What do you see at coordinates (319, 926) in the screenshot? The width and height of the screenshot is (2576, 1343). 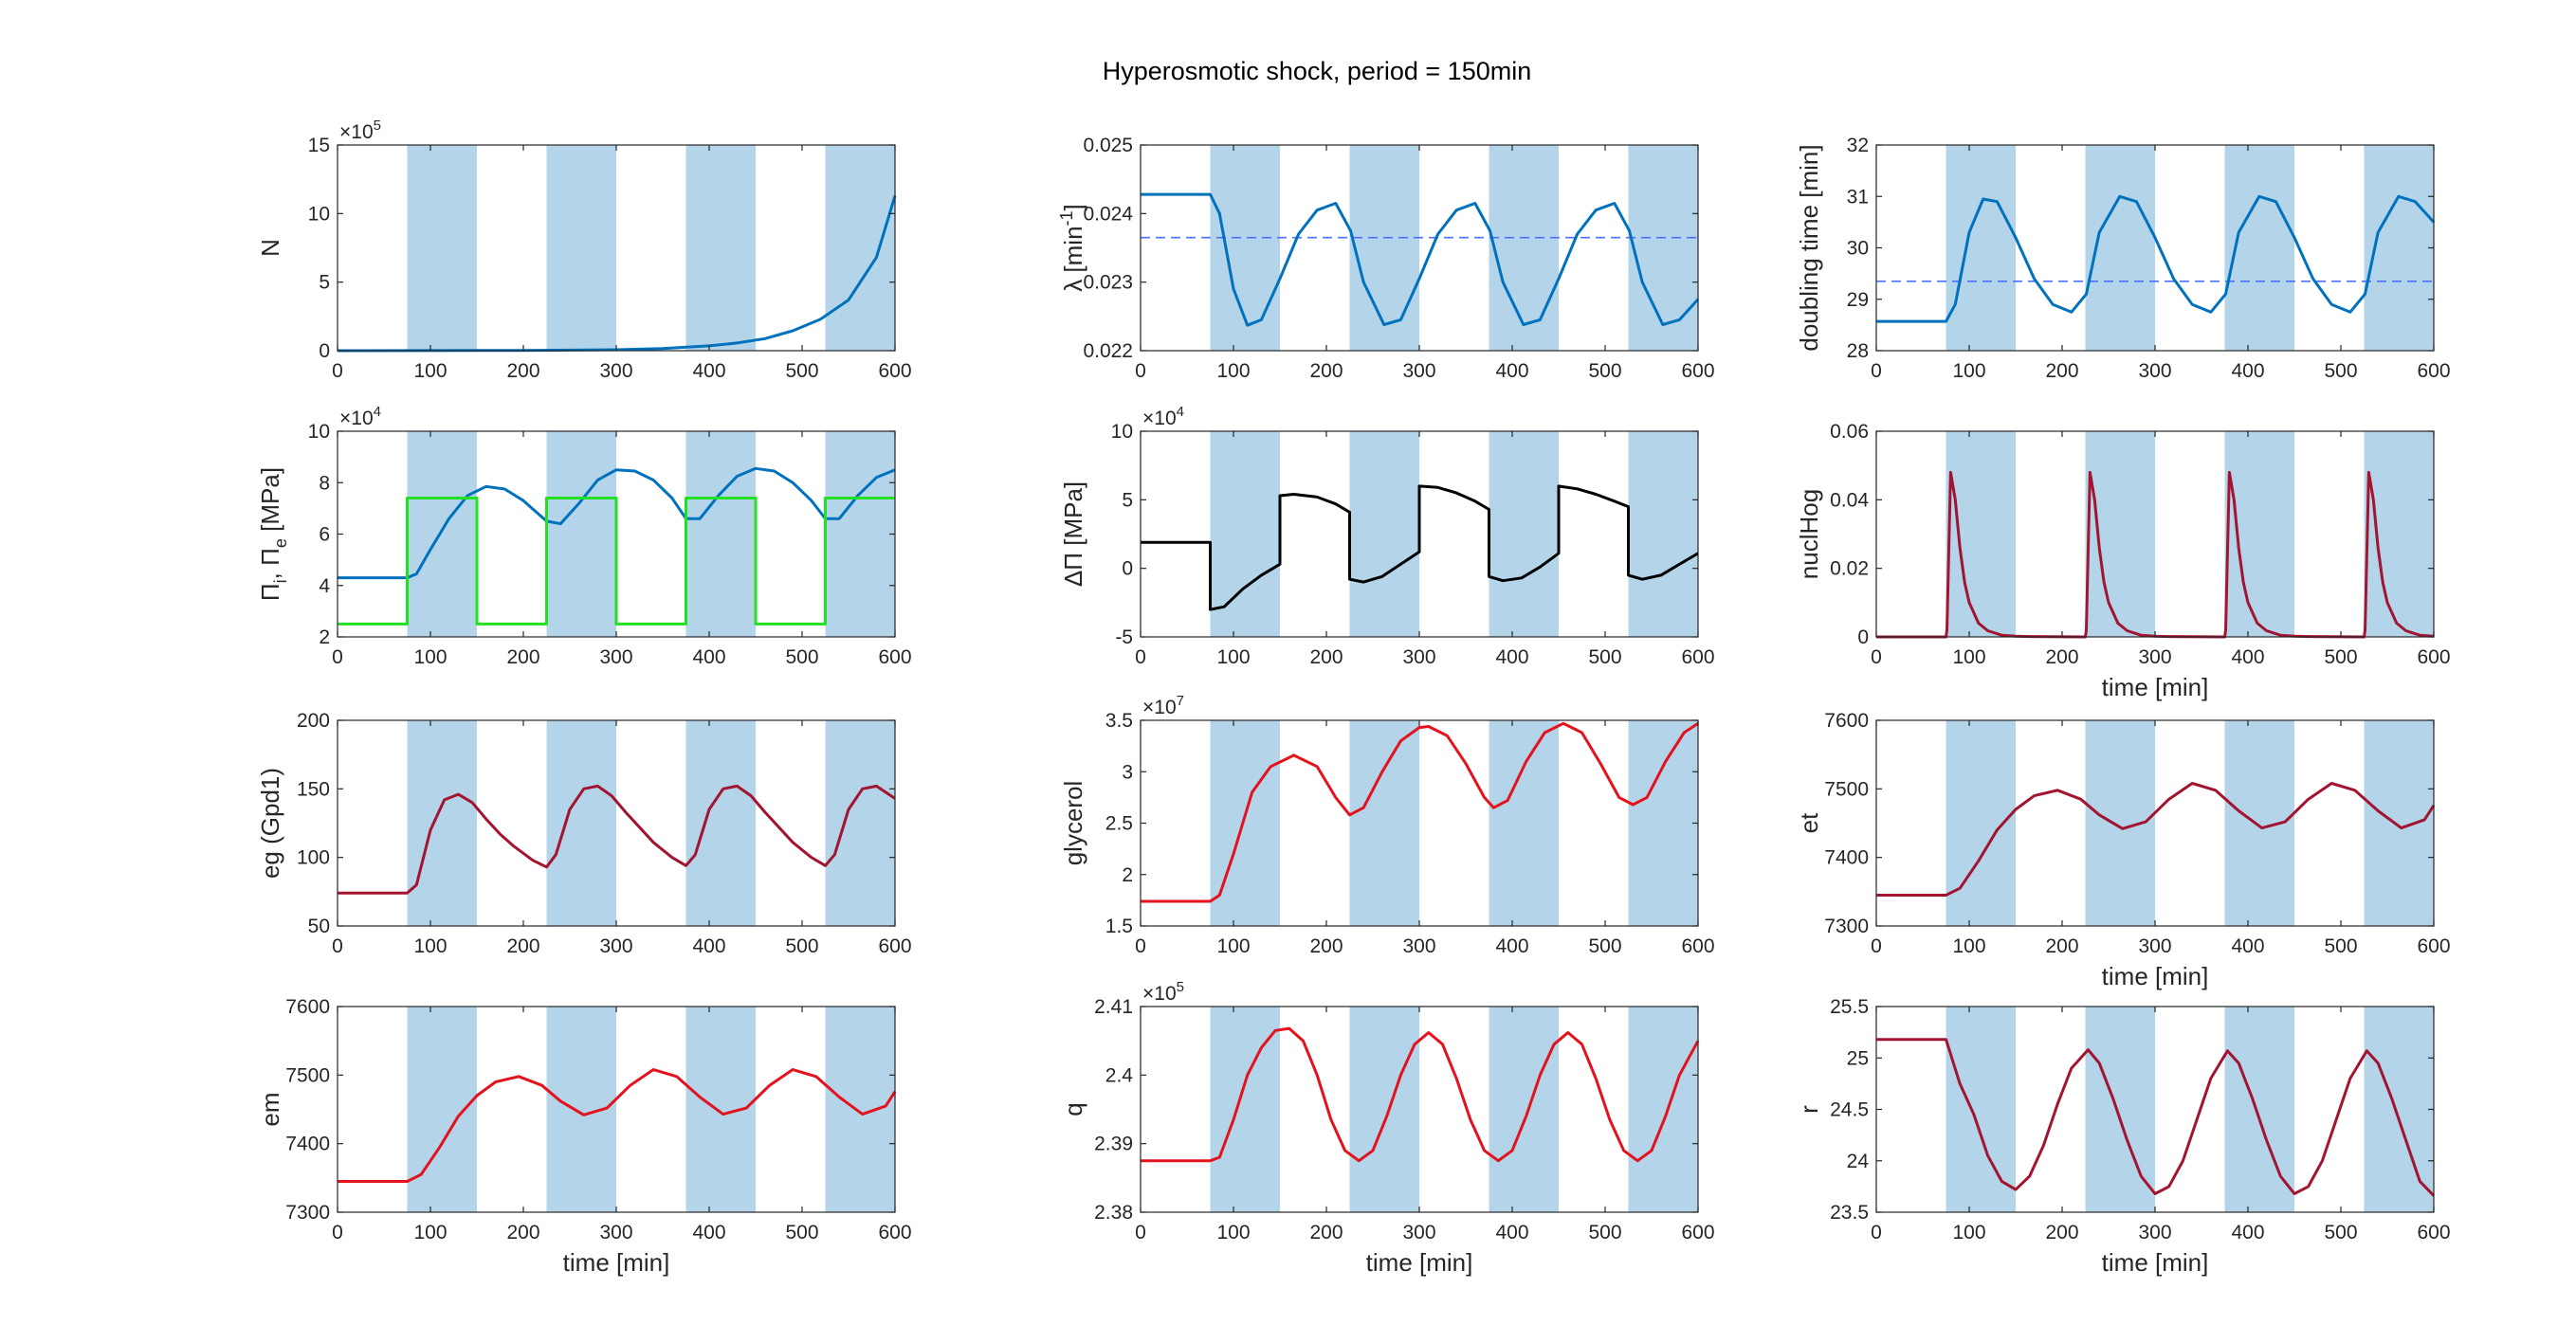 I see `y-tick-label: 50` at bounding box center [319, 926].